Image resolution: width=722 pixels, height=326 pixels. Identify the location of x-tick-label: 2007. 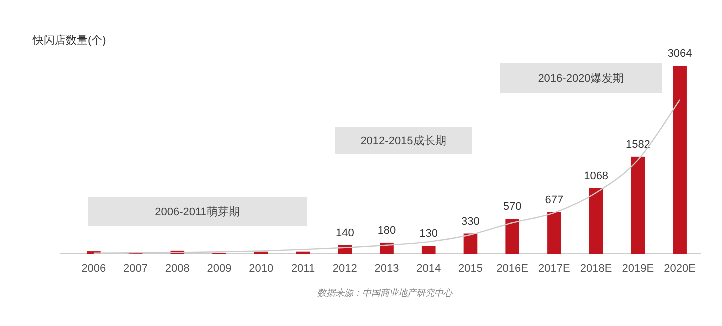
(136, 269).